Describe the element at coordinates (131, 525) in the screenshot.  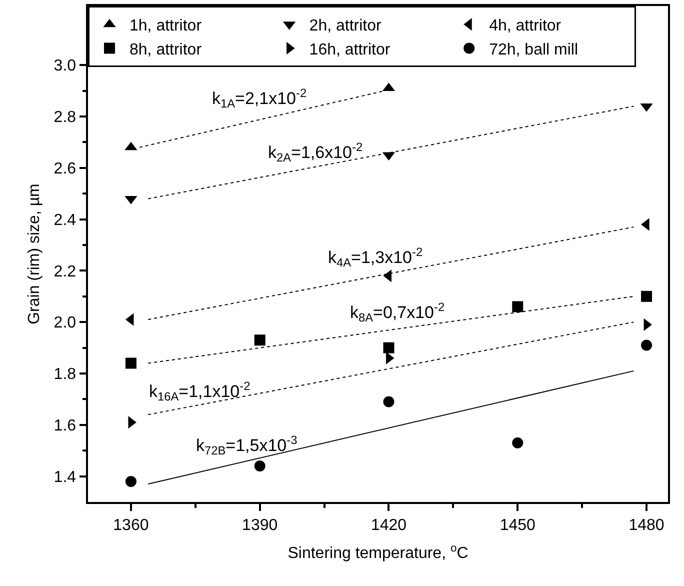
I see `x-tick-label: 1360` at that location.